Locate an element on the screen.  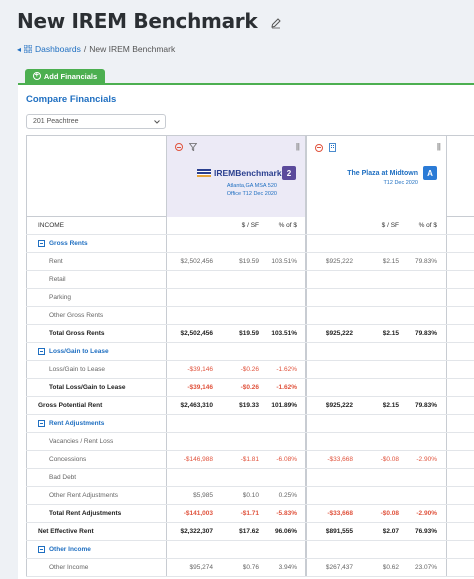
table-row: Loss/Gain to Lease -$39,146 -$0.26 -1.62% is located at coordinates (250, 370).